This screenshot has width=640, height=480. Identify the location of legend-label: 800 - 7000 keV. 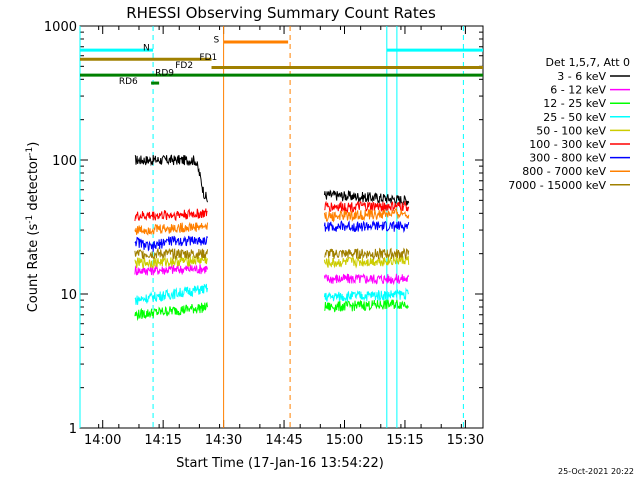
(564, 171).